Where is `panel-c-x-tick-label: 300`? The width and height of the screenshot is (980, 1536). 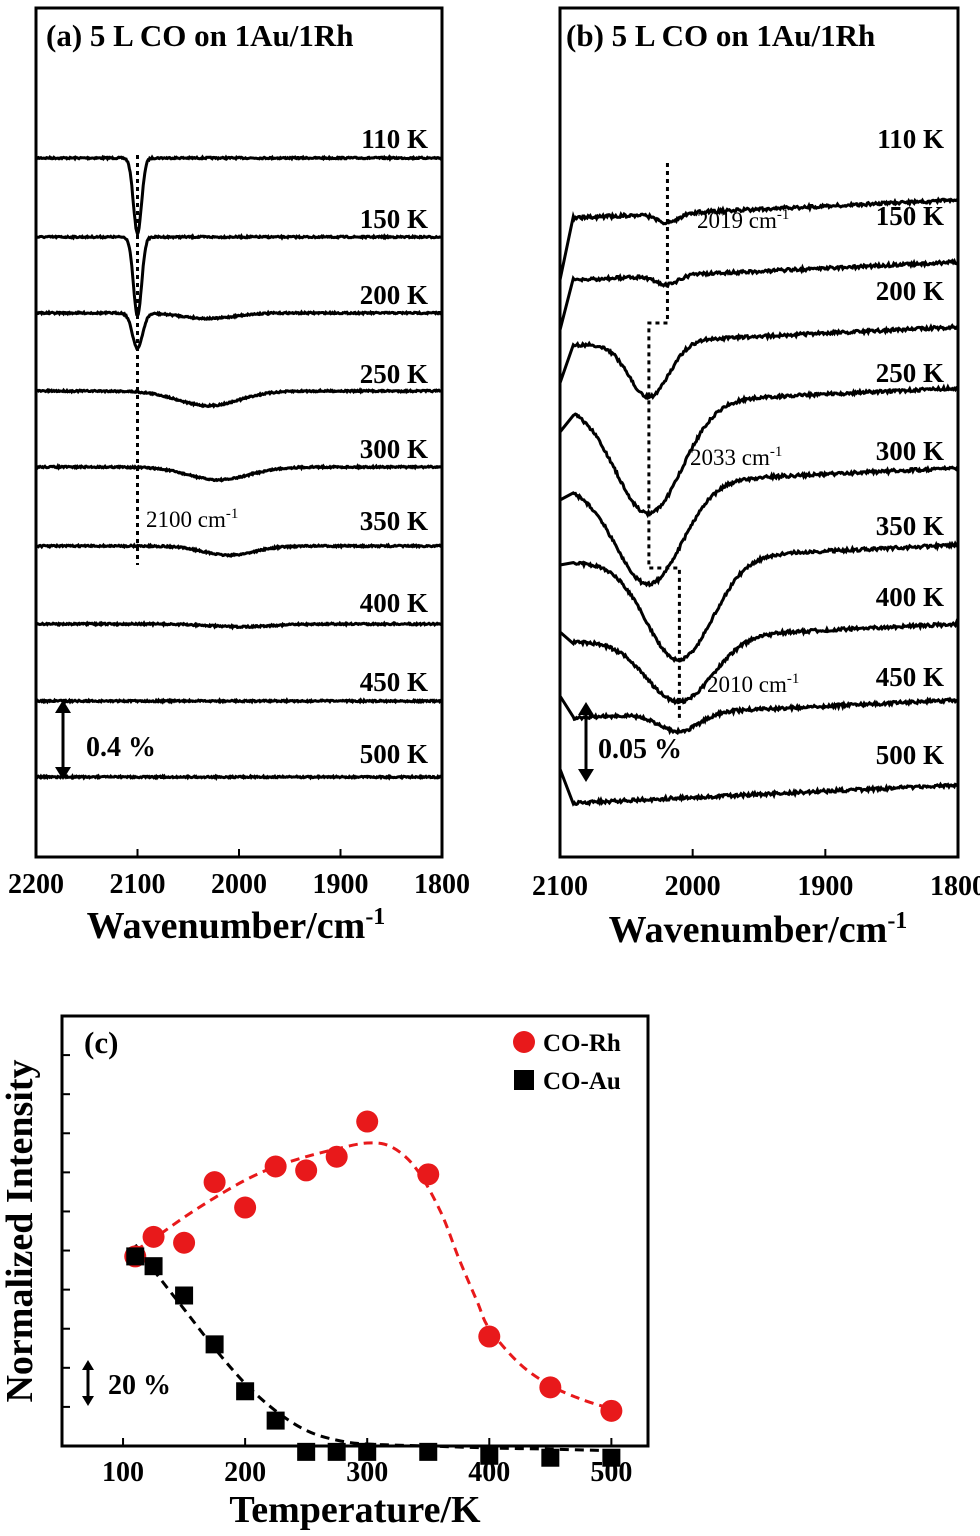 panel-c-x-tick-label: 300 is located at coordinates (367, 1472).